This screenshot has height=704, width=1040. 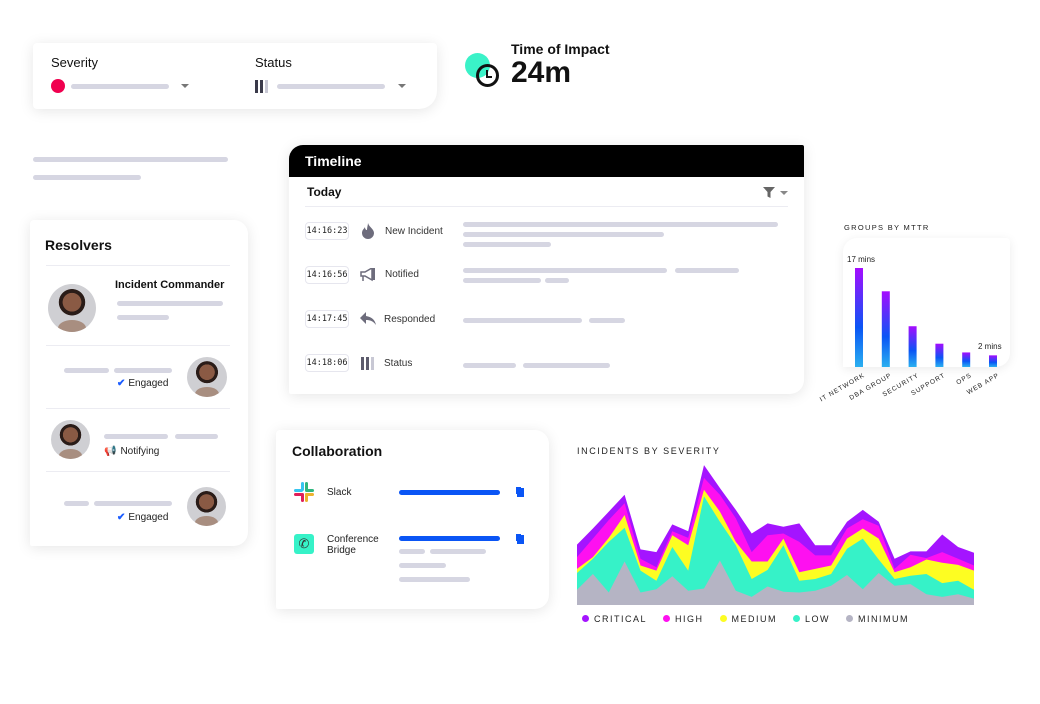 What do you see at coordinates (304, 544) in the screenshot?
I see `phone-icon: ✆` at bounding box center [304, 544].